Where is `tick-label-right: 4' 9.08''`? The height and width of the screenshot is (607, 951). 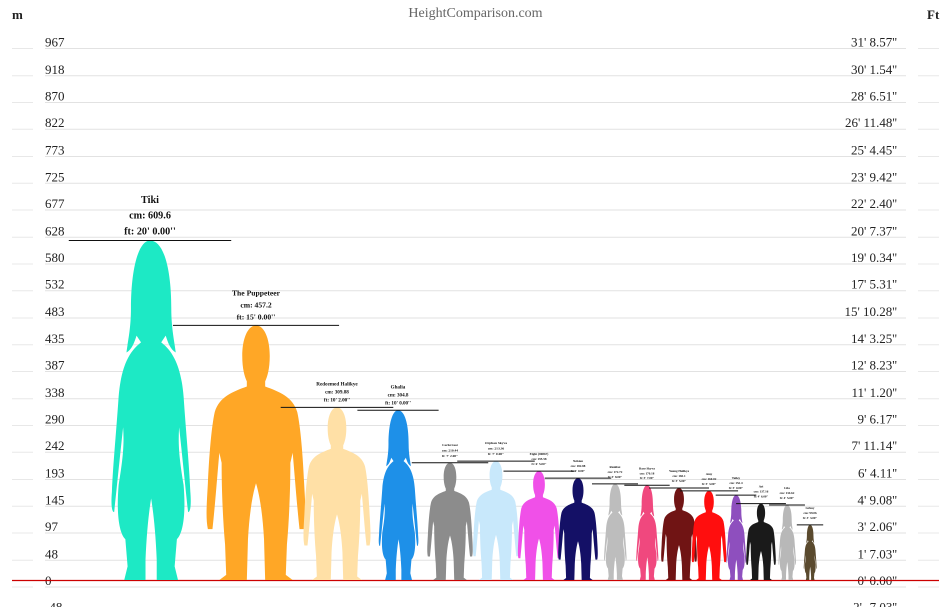 tick-label-right: 4' 9.08'' is located at coordinates (877, 499).